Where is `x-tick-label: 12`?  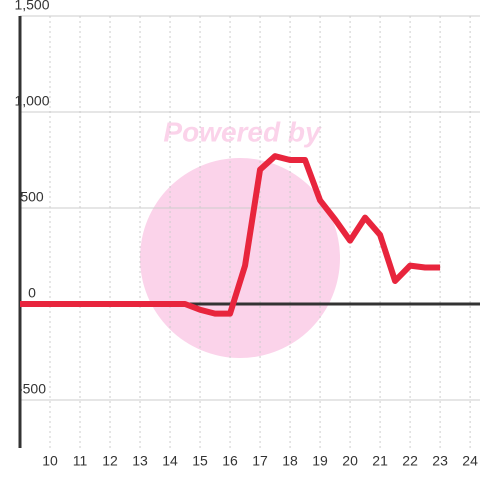 x-tick-label: 12 is located at coordinates (110, 461).